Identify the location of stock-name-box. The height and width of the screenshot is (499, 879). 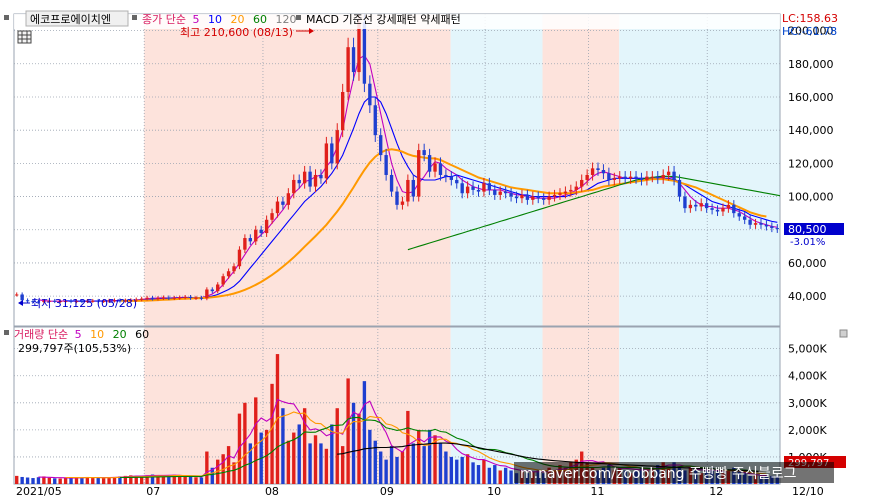
(77, 18).